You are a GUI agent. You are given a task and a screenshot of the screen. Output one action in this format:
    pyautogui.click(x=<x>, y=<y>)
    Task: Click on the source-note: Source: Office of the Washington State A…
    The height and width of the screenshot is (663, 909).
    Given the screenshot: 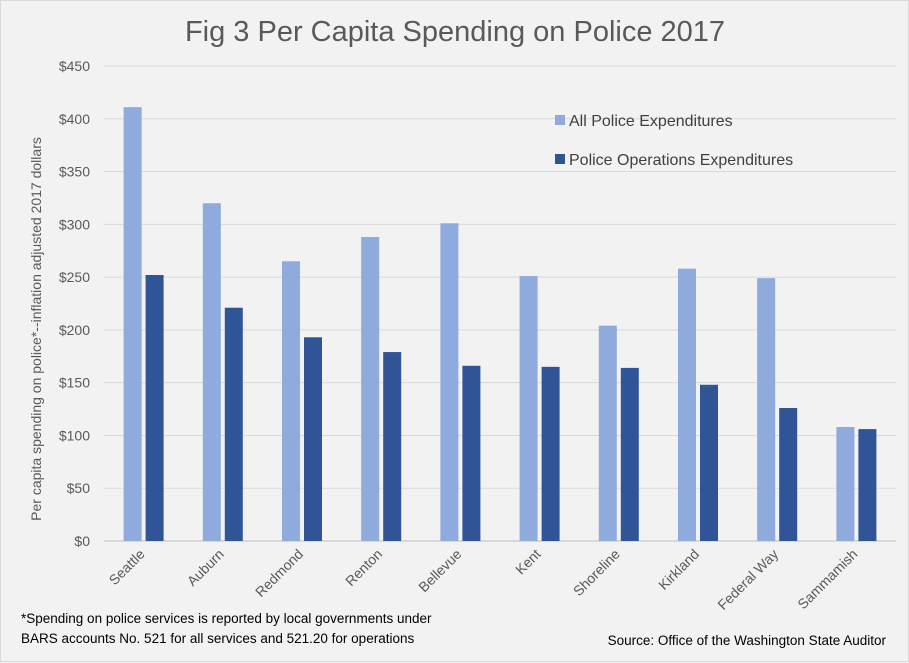 What is the action you would take?
    pyautogui.click(x=746, y=640)
    